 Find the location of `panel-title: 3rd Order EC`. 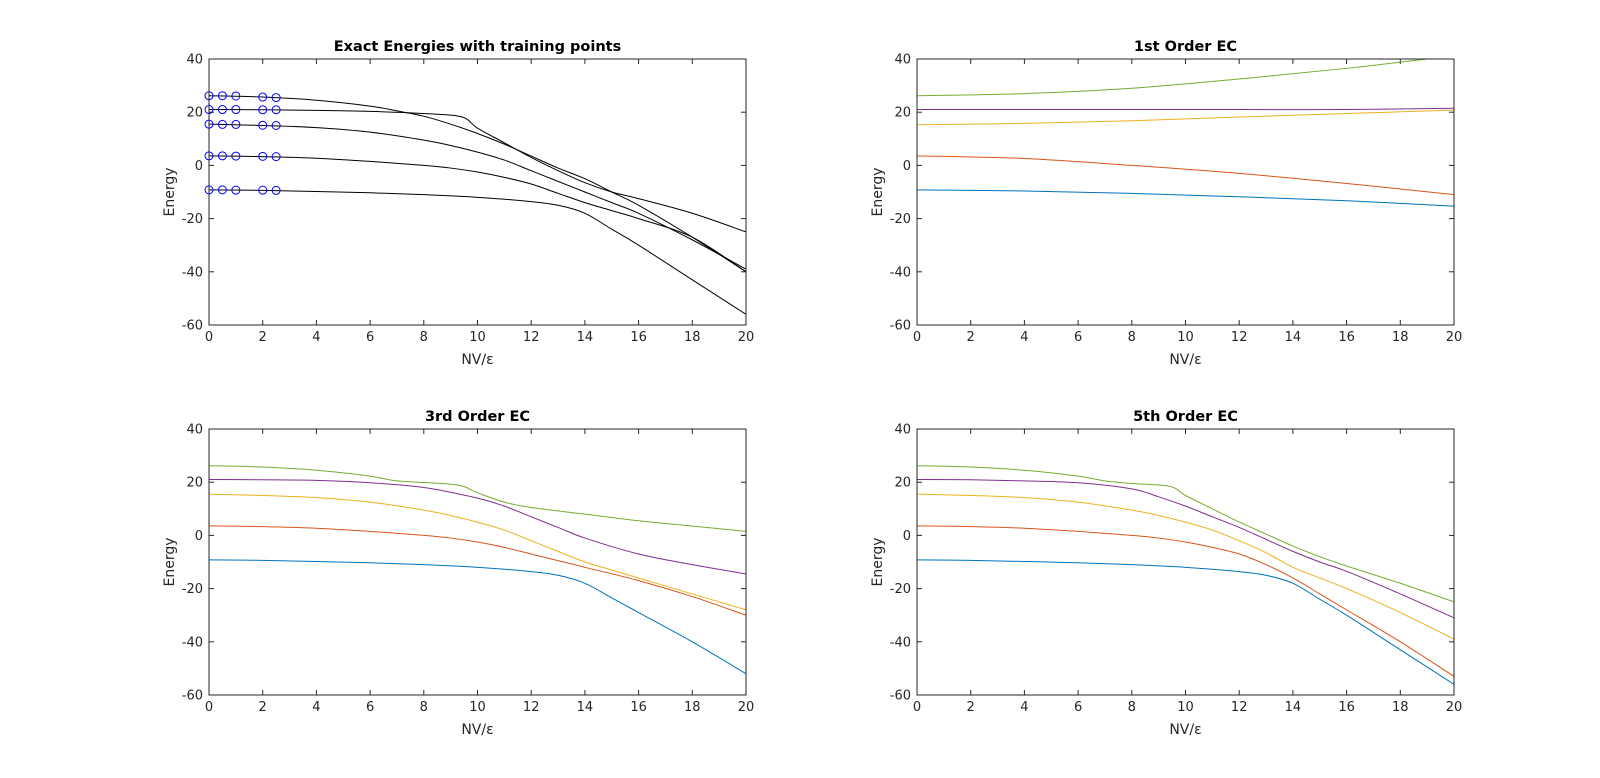

panel-title: 3rd Order EC is located at coordinates (477, 417).